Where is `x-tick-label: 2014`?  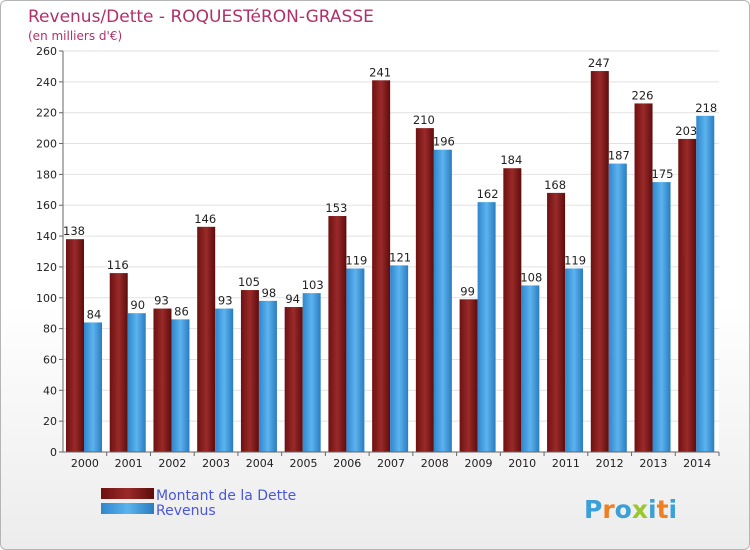 x-tick-label: 2014 is located at coordinates (697, 463).